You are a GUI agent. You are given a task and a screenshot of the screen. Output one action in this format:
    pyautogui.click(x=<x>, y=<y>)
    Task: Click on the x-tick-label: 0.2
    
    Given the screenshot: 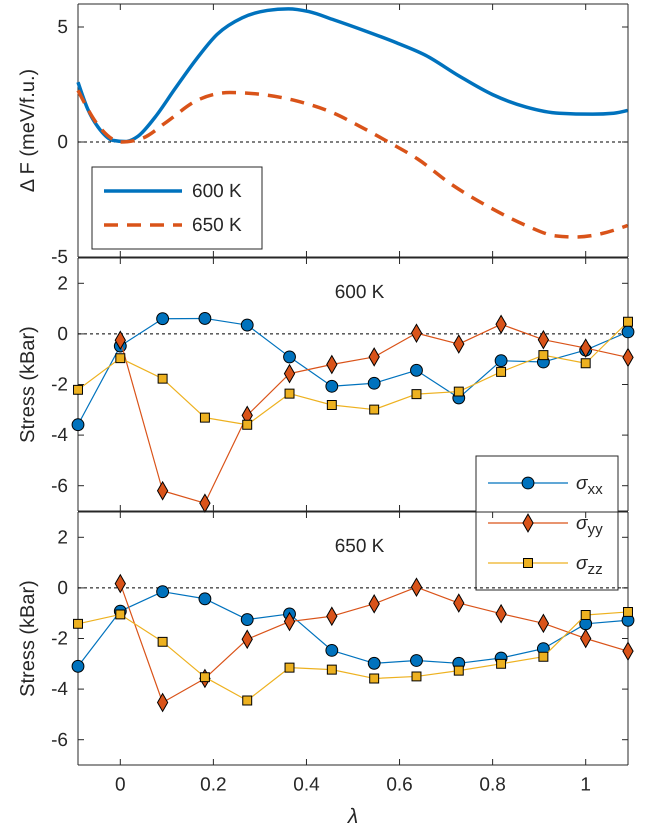 What is the action you would take?
    pyautogui.click(x=213, y=785)
    